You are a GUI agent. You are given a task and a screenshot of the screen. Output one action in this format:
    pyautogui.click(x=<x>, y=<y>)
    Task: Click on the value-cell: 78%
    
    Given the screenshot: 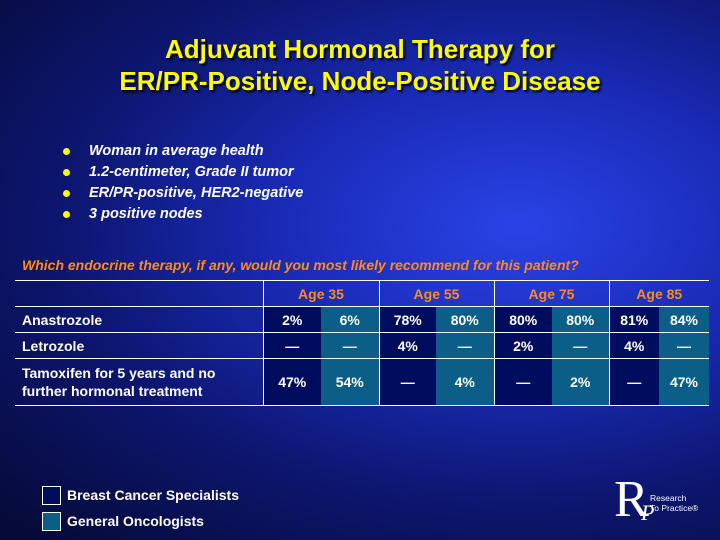 What is the action you would take?
    pyautogui.click(x=407, y=319)
    